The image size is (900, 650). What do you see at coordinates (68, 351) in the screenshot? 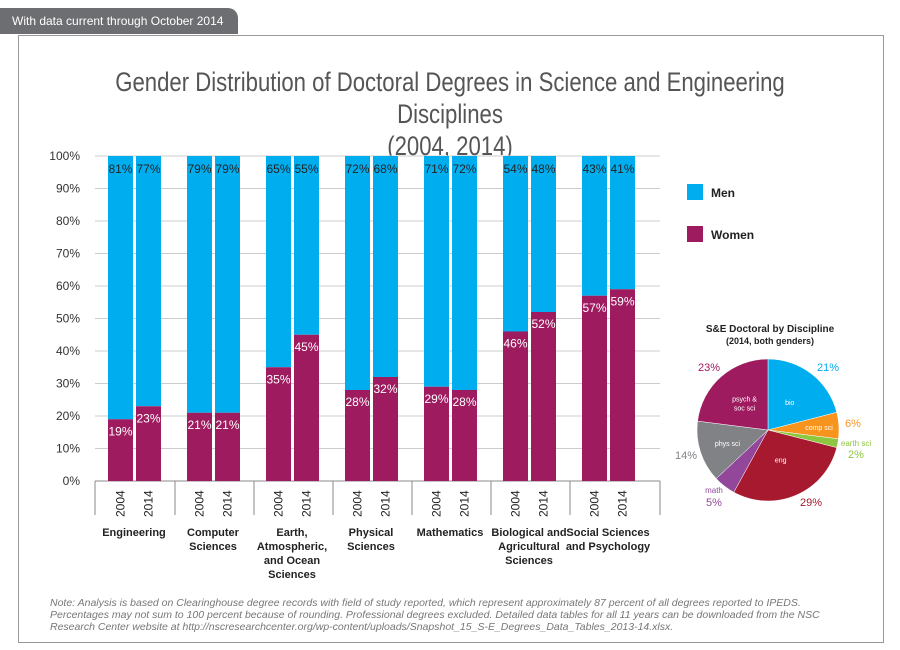
I see `y-tick-label: 40%` at bounding box center [68, 351].